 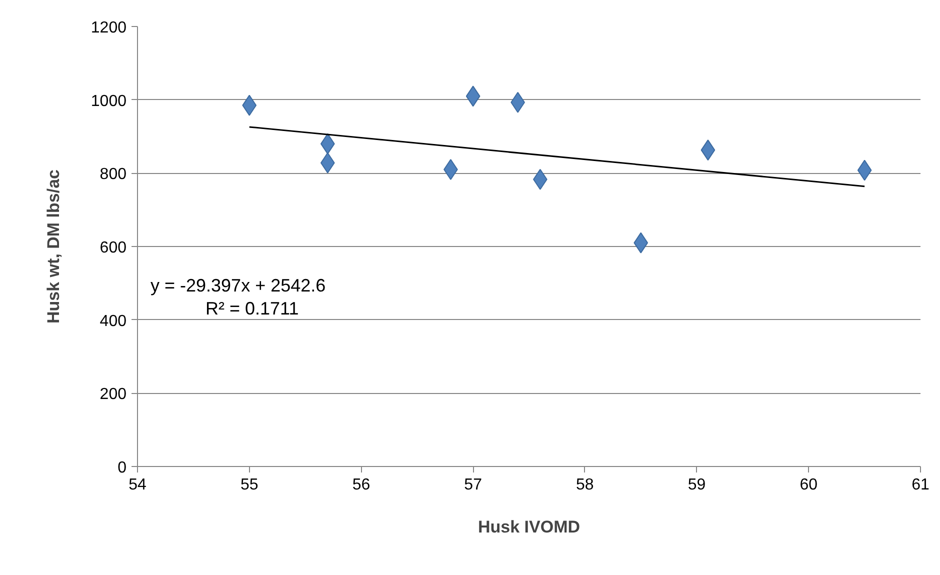 What do you see at coordinates (238, 286) in the screenshot?
I see `annotation: y = -29.397x + 2542.6` at bounding box center [238, 286].